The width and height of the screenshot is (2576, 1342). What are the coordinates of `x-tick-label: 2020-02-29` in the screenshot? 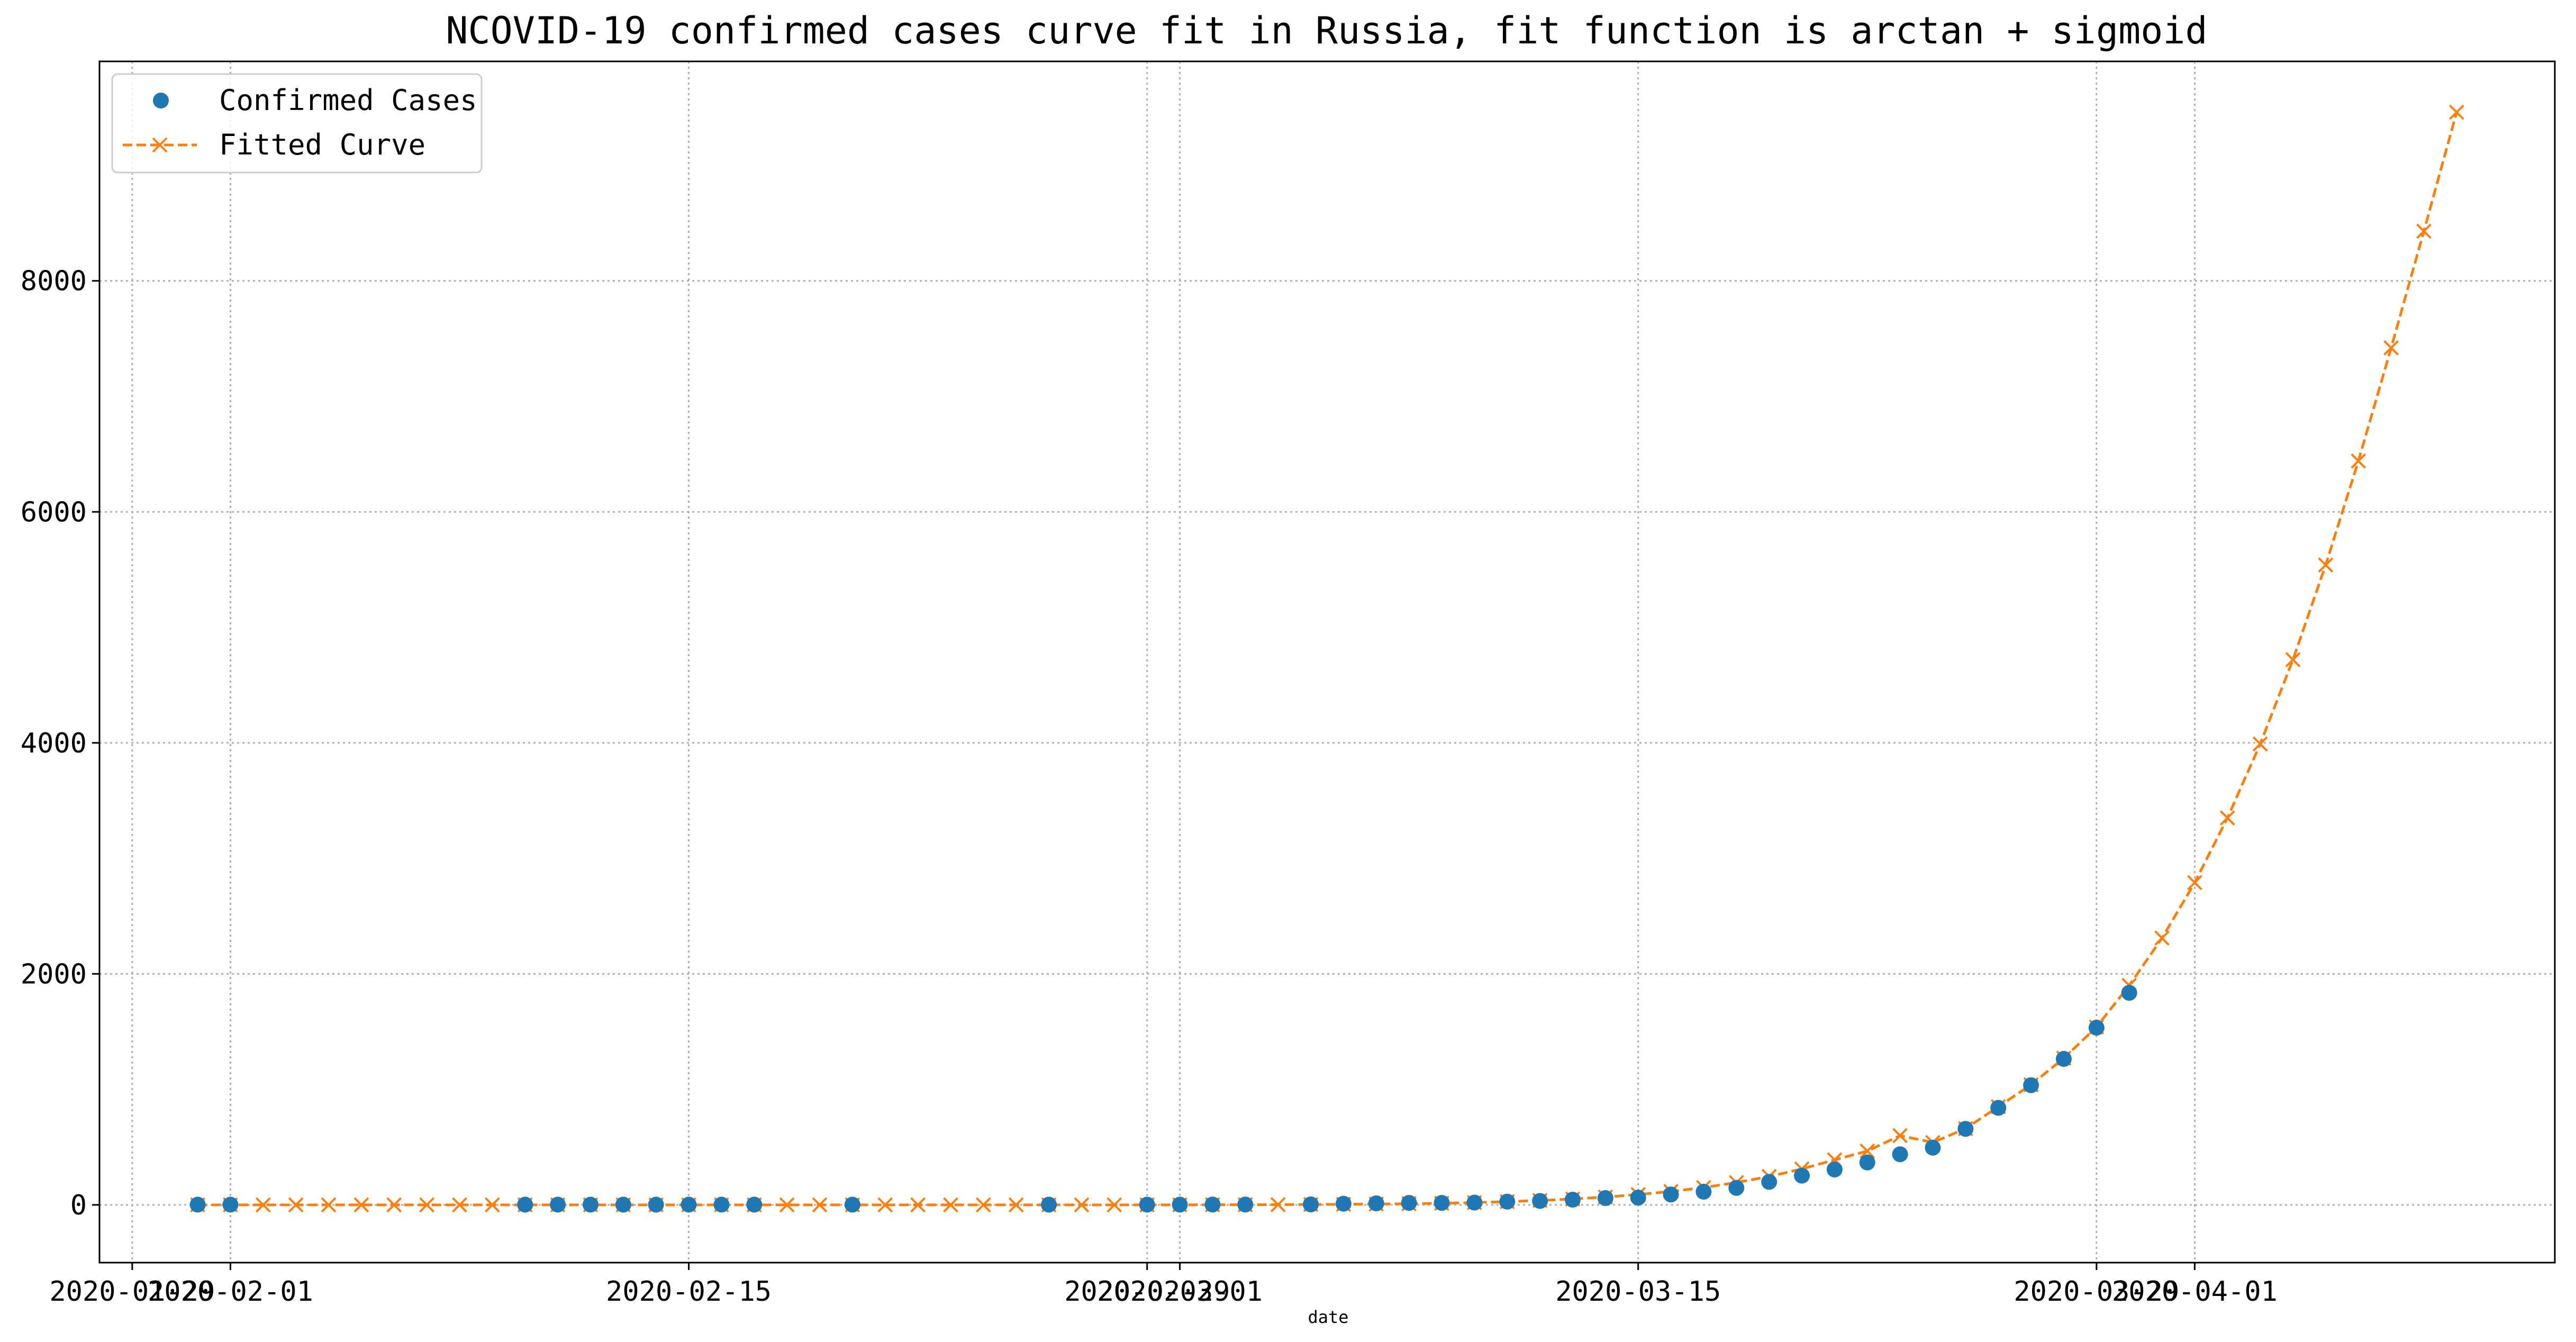 It's located at (1147, 1292).